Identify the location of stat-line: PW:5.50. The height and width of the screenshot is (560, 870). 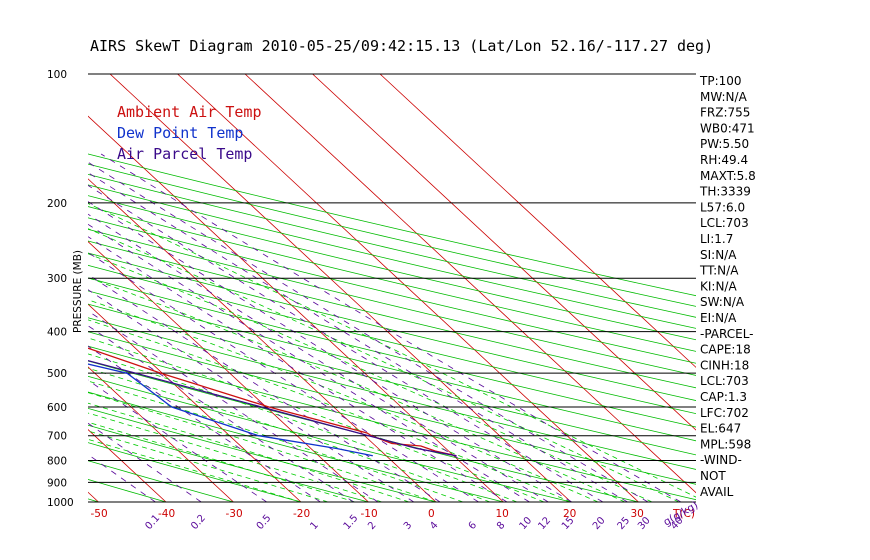
(724, 144).